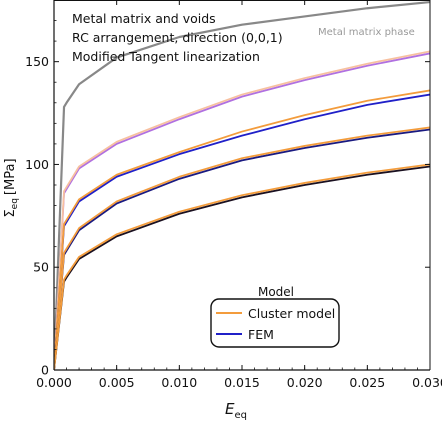 This screenshot has width=442, height=421. What do you see at coordinates (166, 56) in the screenshot?
I see `annotation-line-3: Modified Tangent linearization` at bounding box center [166, 56].